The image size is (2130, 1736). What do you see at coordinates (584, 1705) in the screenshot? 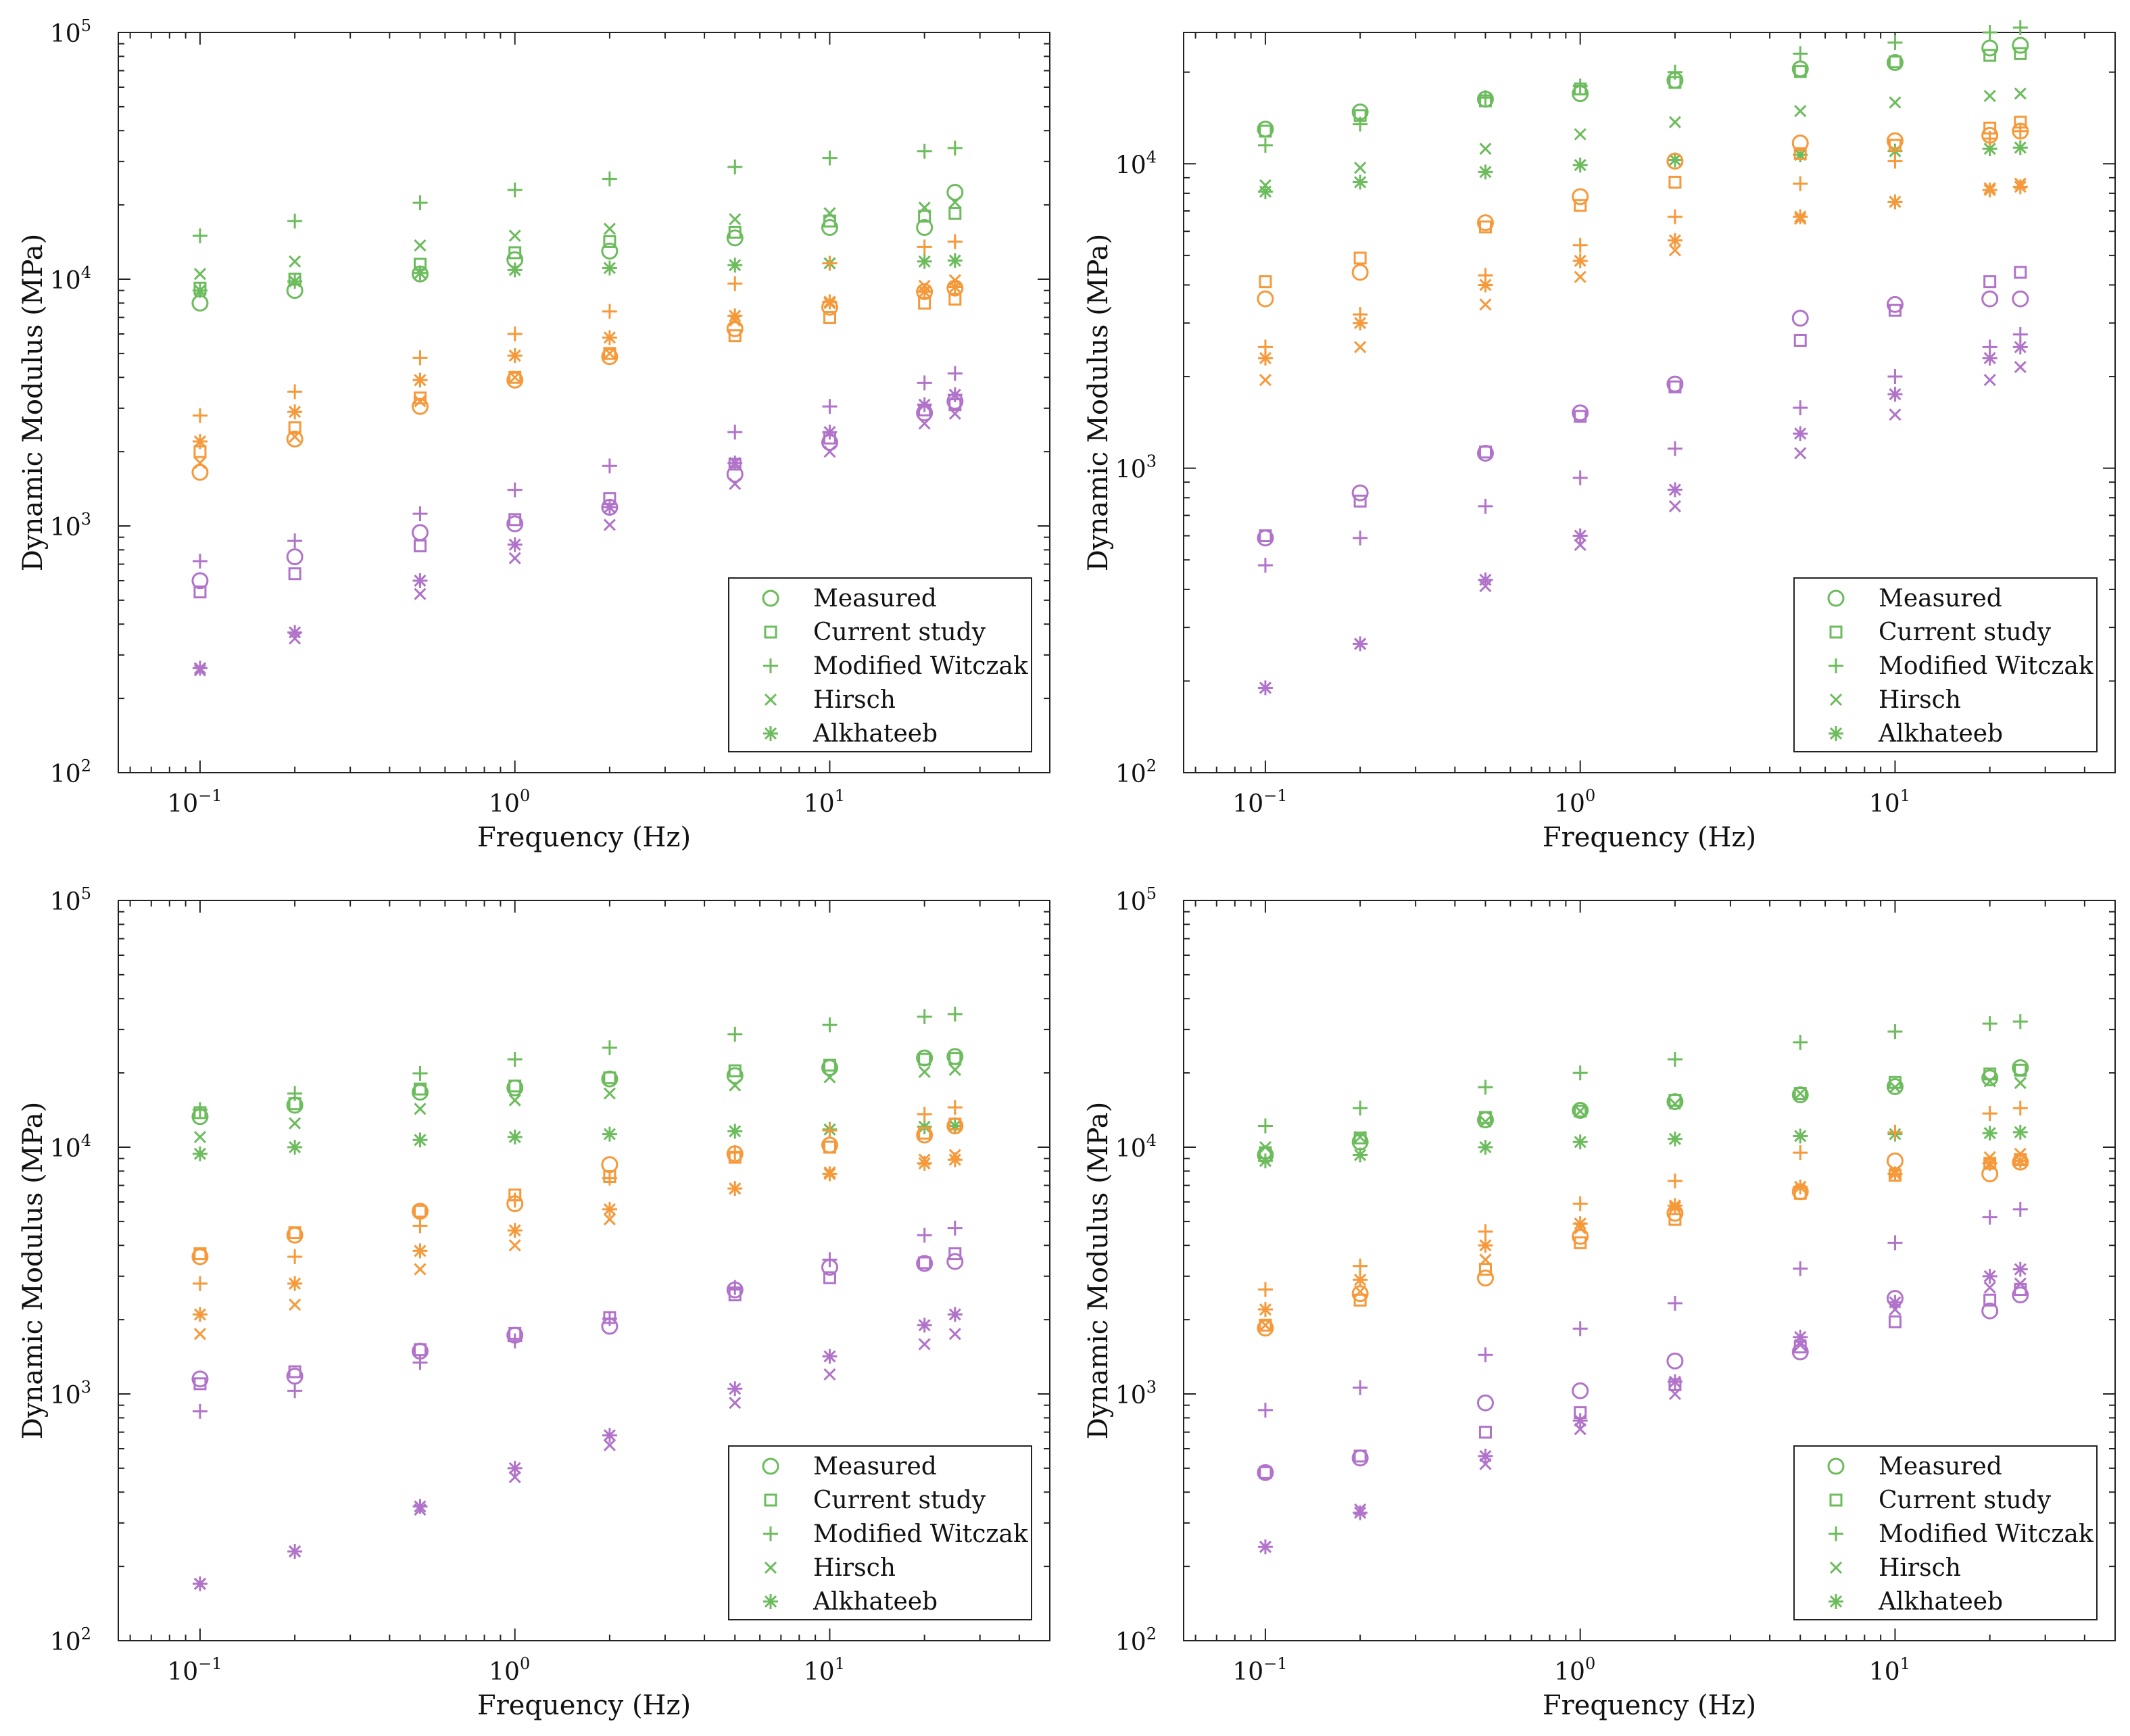
I see `x-axis-label: Frequency (Hz)` at bounding box center [584, 1705].